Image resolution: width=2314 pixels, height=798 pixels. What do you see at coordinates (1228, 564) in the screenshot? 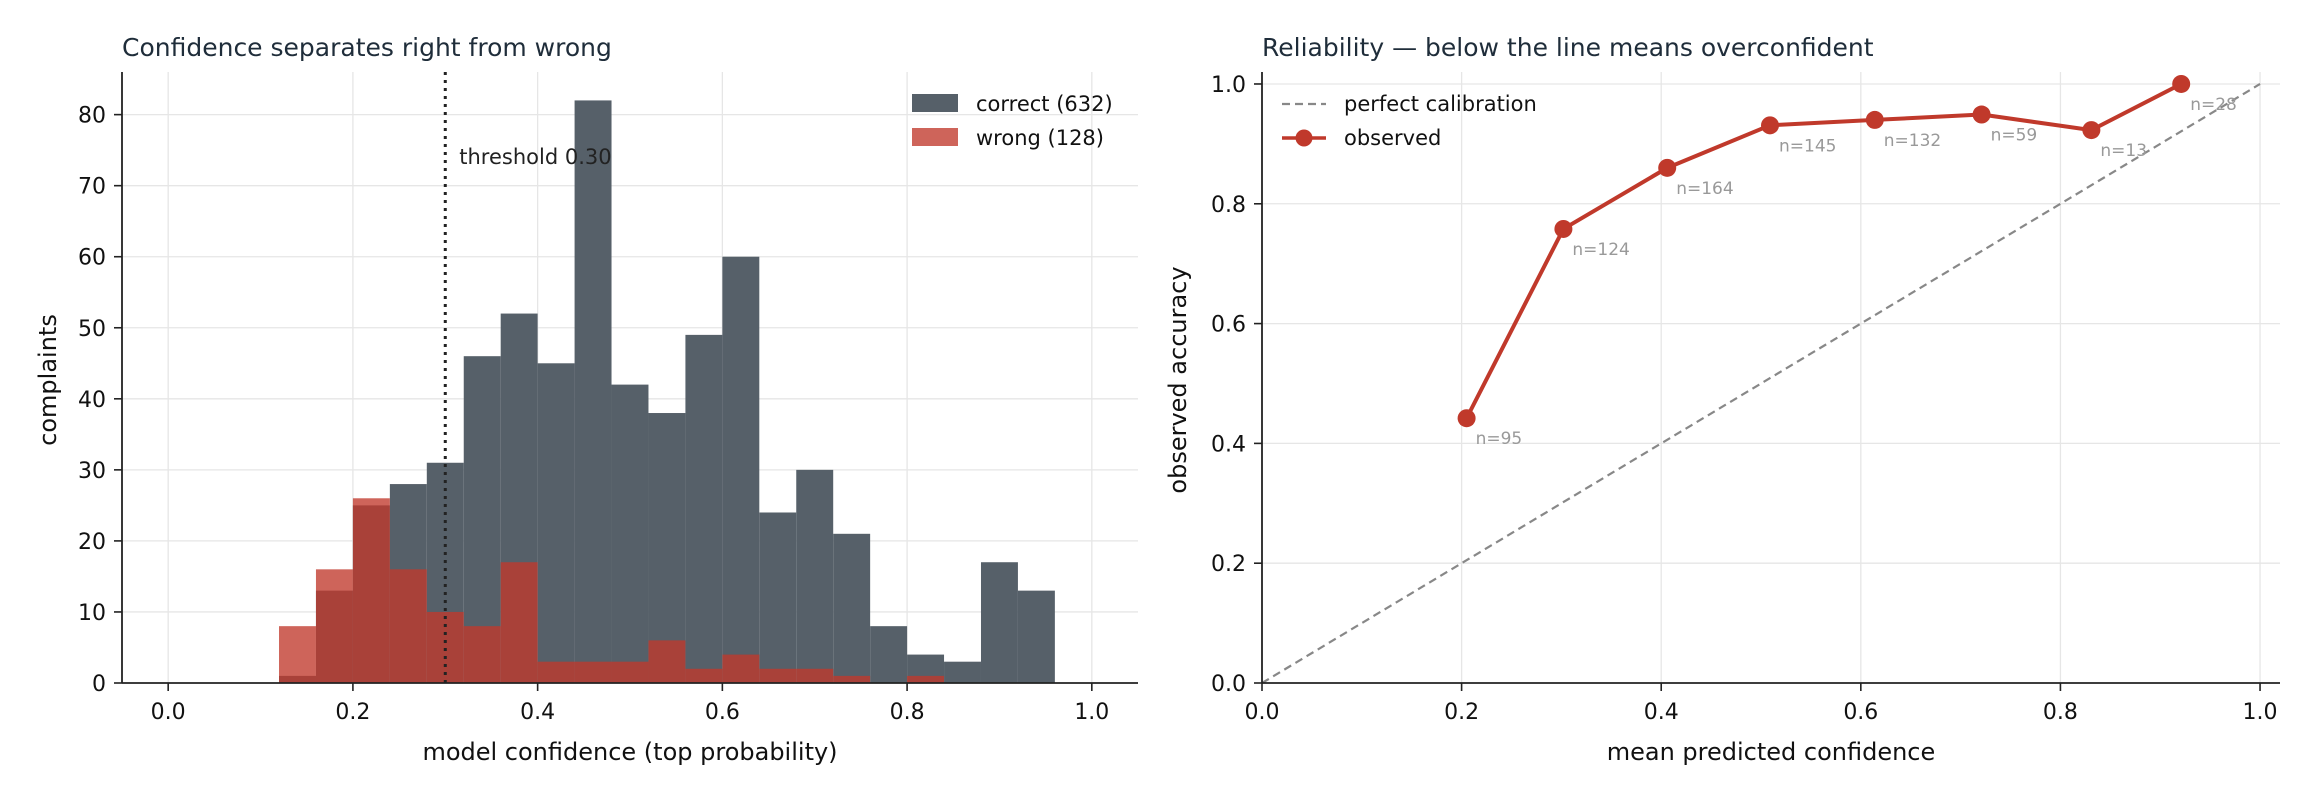
I see `right-y-tick-label: 0.2` at bounding box center [1228, 564].